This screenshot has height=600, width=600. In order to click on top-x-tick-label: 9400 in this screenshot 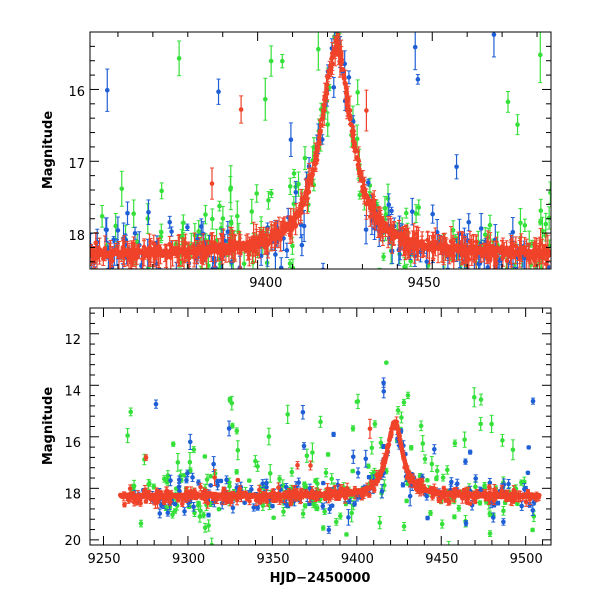, I will do `click(265, 283)`.